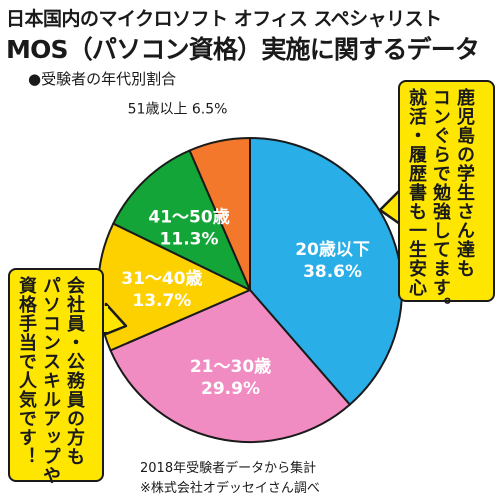 This screenshot has width=500, height=500. I want to click on pie-label-over-51: 51歳以上 6.5%, so click(178, 109).